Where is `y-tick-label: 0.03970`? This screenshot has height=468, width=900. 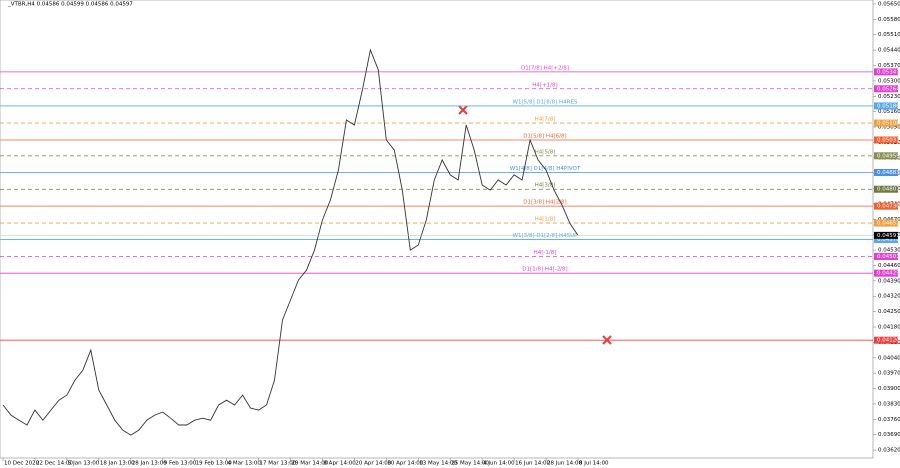 y-tick-label: 0.03970 is located at coordinates (889, 374).